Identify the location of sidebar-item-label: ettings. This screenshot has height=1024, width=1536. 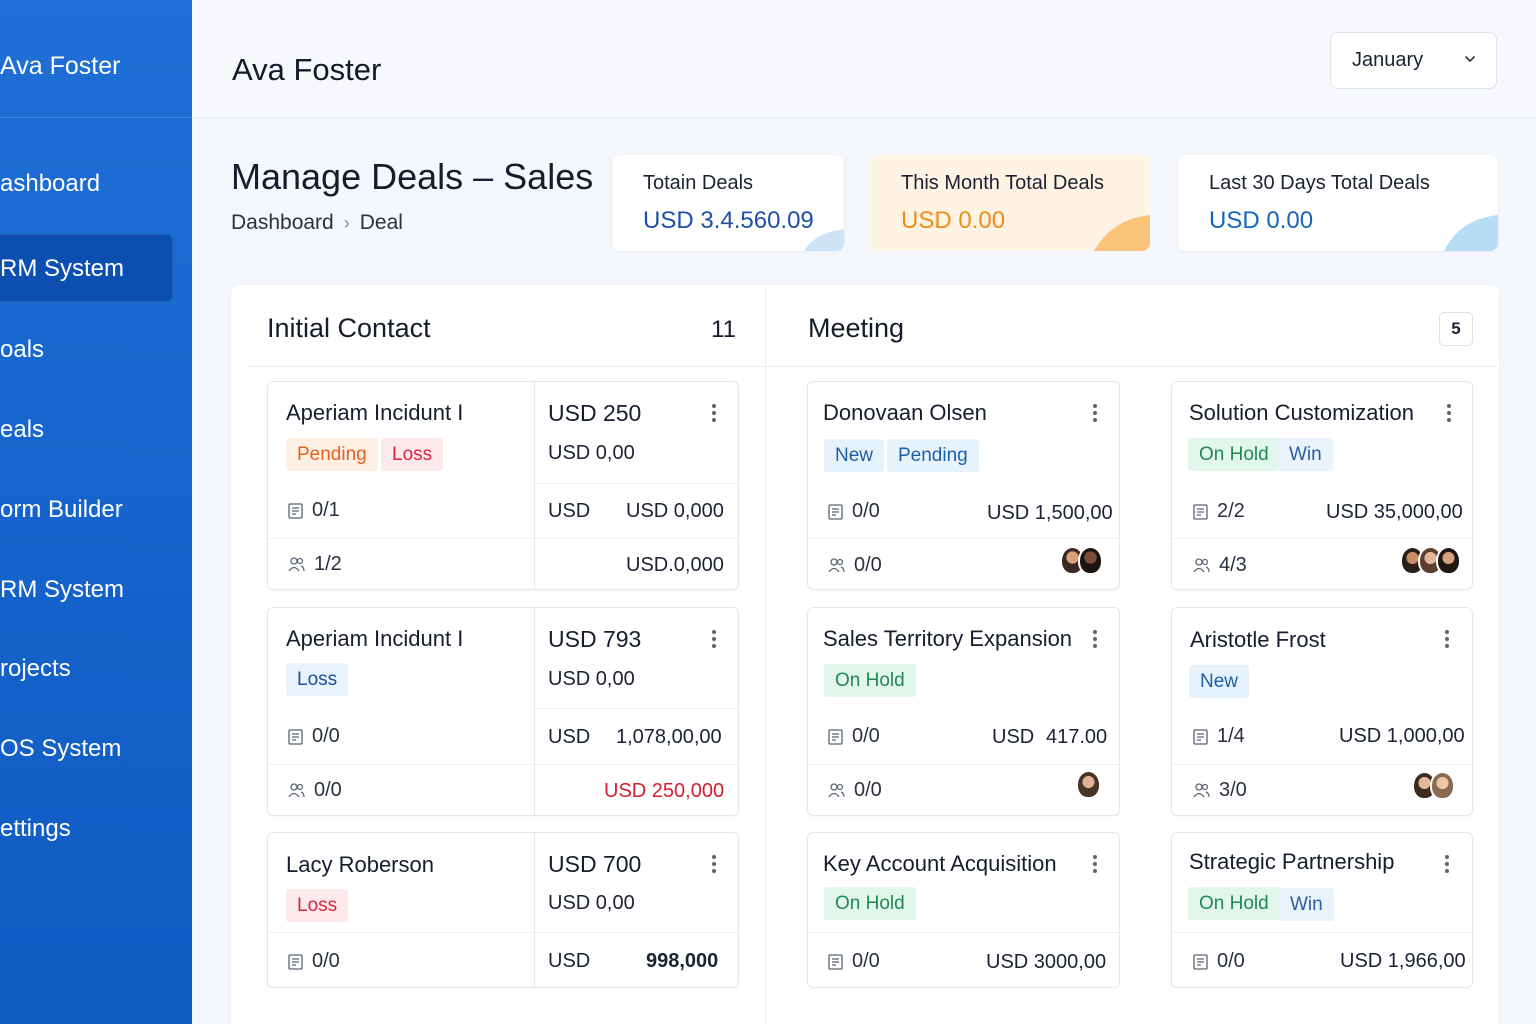
(35, 828).